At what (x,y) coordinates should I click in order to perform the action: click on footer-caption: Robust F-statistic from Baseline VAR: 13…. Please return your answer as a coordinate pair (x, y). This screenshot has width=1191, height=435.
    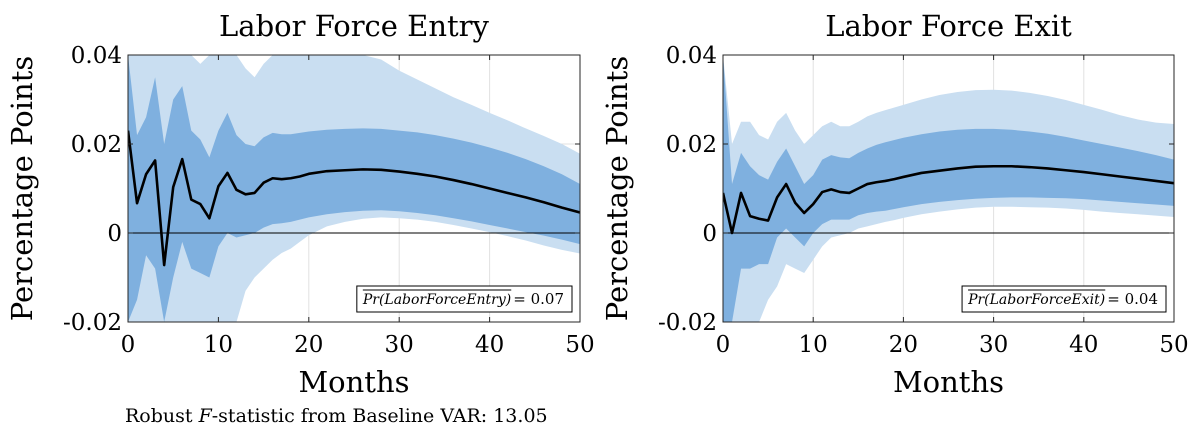
    Looking at the image, I should click on (336, 416).